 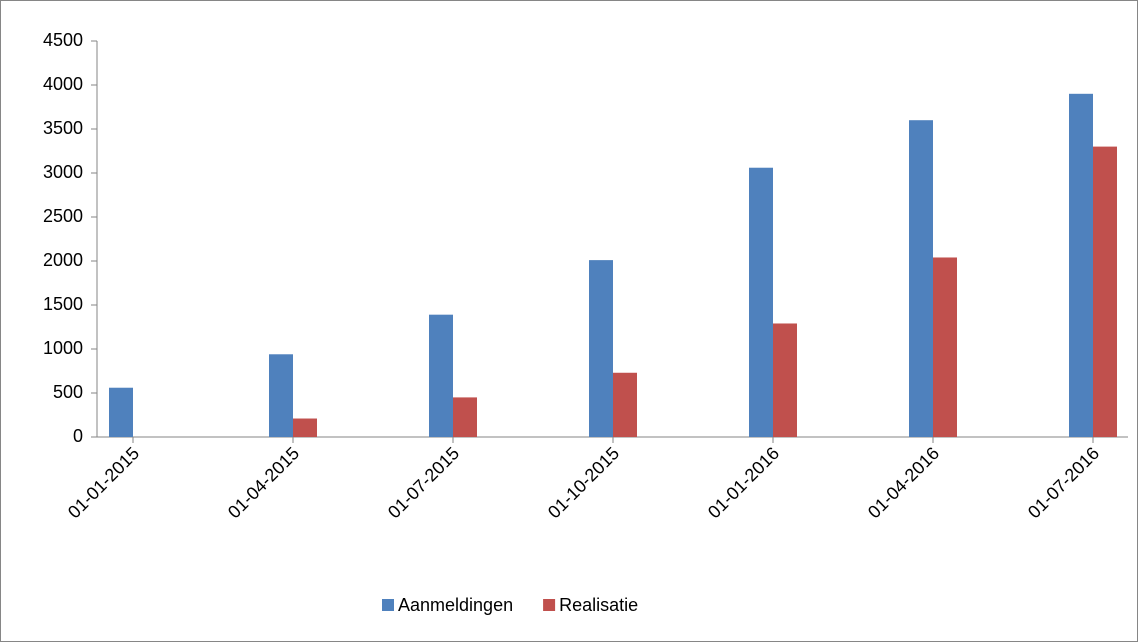 I want to click on y-tick-label: 1500, so click(x=63, y=304).